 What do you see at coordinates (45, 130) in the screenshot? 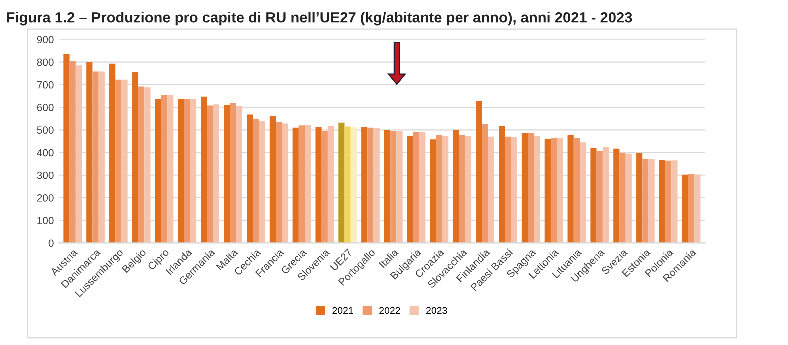
I see `y-tick-label: 500` at bounding box center [45, 130].